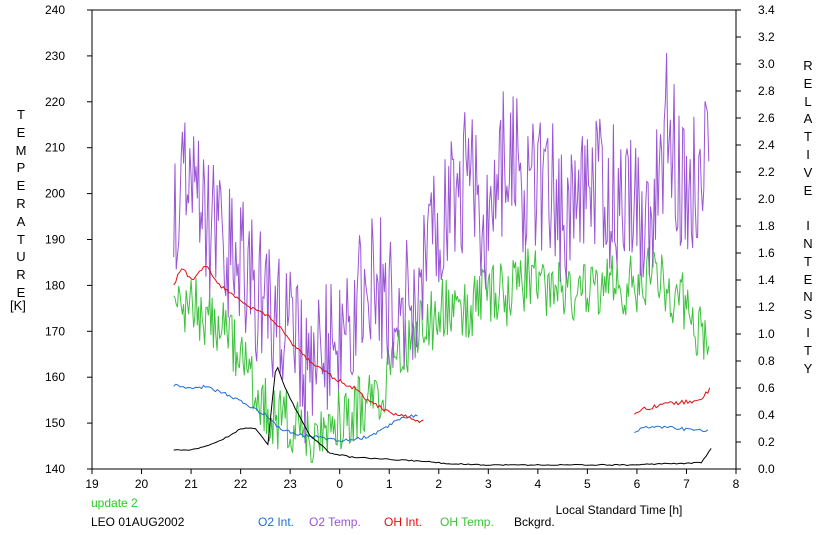 This screenshot has height=535, width=828. Describe the element at coordinates (766, 361) in the screenshot. I see `right-tick-label: 0.8` at that location.